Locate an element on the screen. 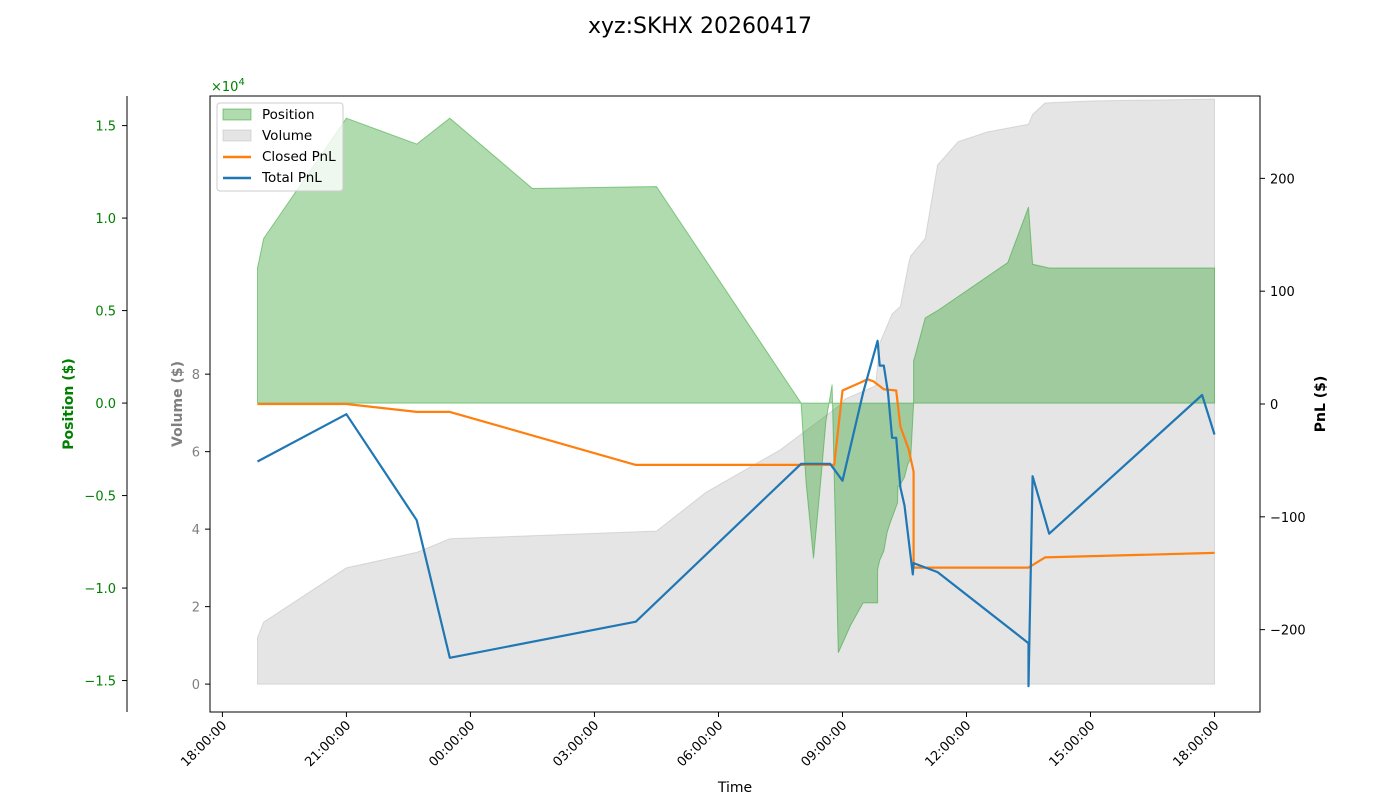 Image resolution: width=1400 pixels, height=800 pixels. volume-tick-label: 4 is located at coordinates (196, 530).